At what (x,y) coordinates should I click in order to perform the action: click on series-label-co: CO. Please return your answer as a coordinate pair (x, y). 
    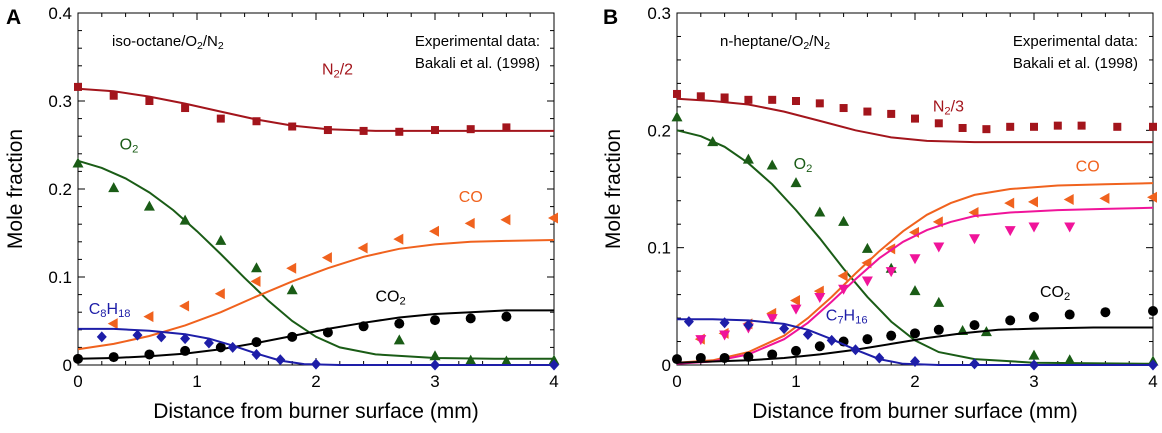
    Looking at the image, I should click on (471, 197).